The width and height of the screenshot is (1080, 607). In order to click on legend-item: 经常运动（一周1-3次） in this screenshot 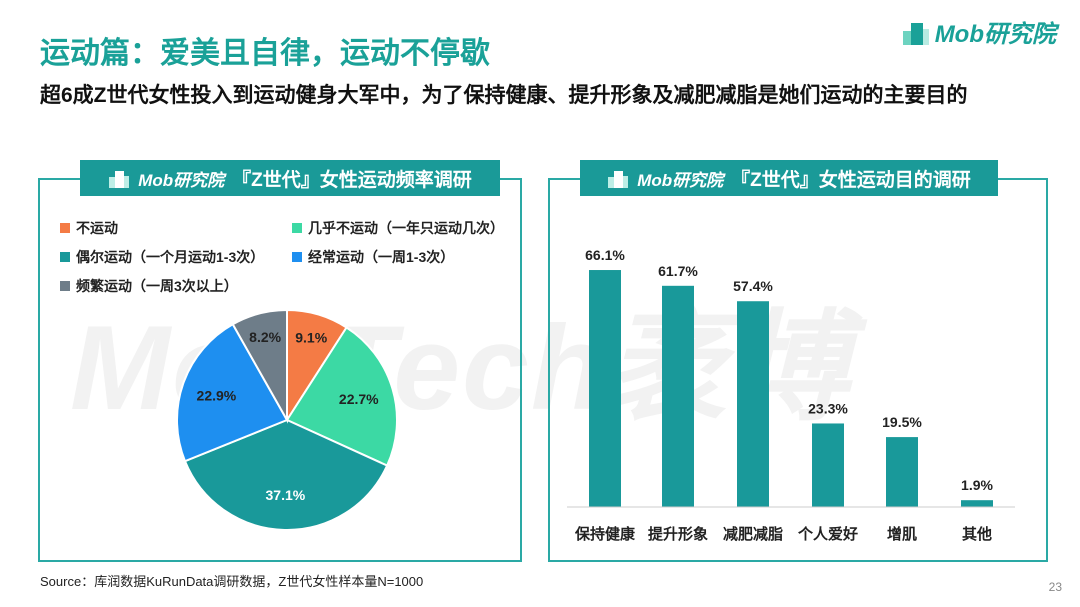, I will do `click(373, 257)`.